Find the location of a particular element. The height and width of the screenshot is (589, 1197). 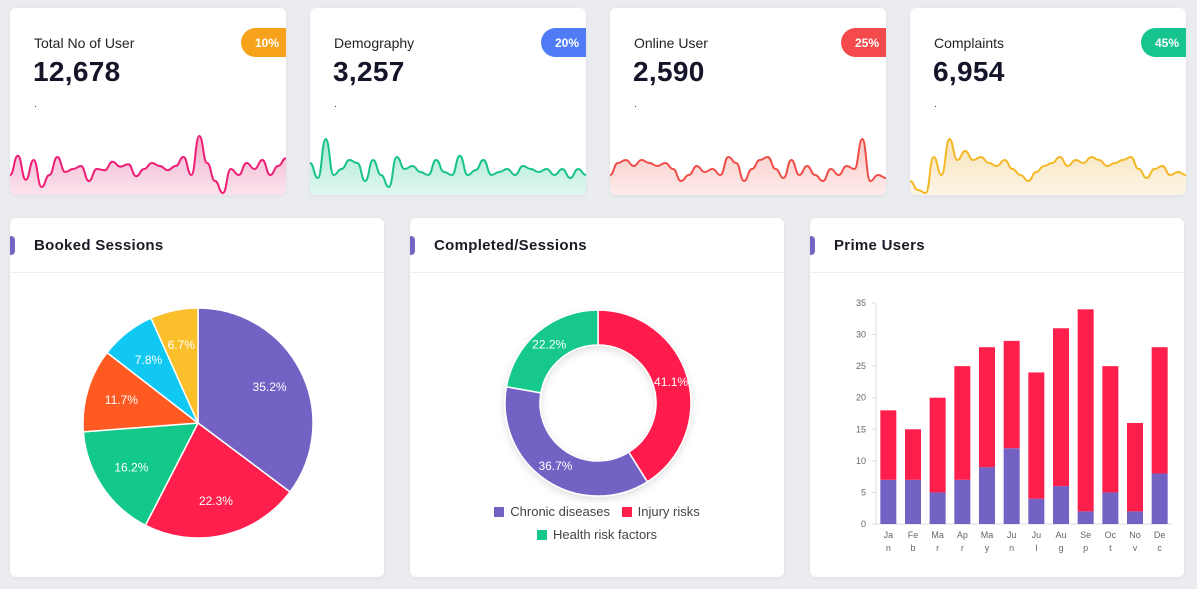

stat-title: Complaints is located at coordinates (969, 43).